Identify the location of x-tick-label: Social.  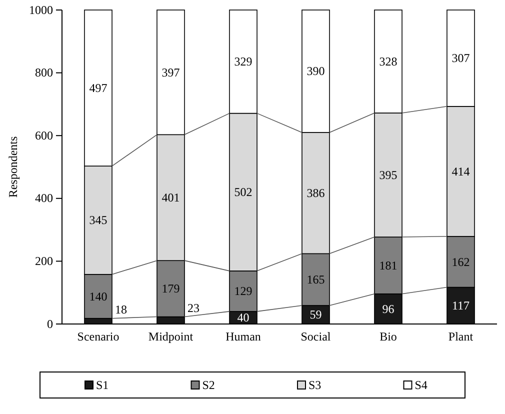
(316, 337).